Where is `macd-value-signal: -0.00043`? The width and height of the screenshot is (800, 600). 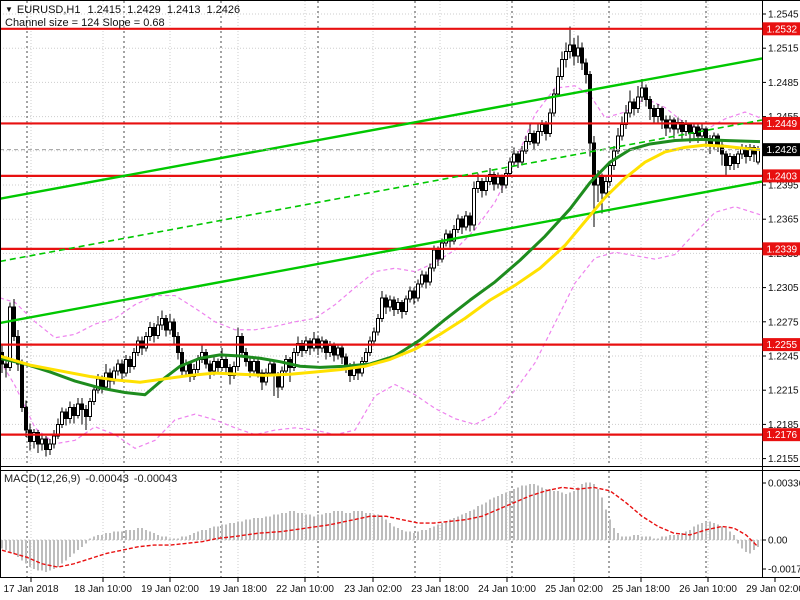 macd-value-signal: -0.00043 is located at coordinates (155, 479).